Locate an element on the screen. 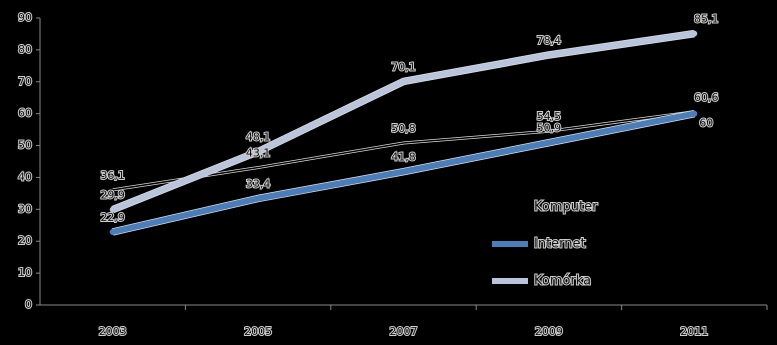 The image size is (777, 345). x-tick-label: 2003 is located at coordinates (113, 331).